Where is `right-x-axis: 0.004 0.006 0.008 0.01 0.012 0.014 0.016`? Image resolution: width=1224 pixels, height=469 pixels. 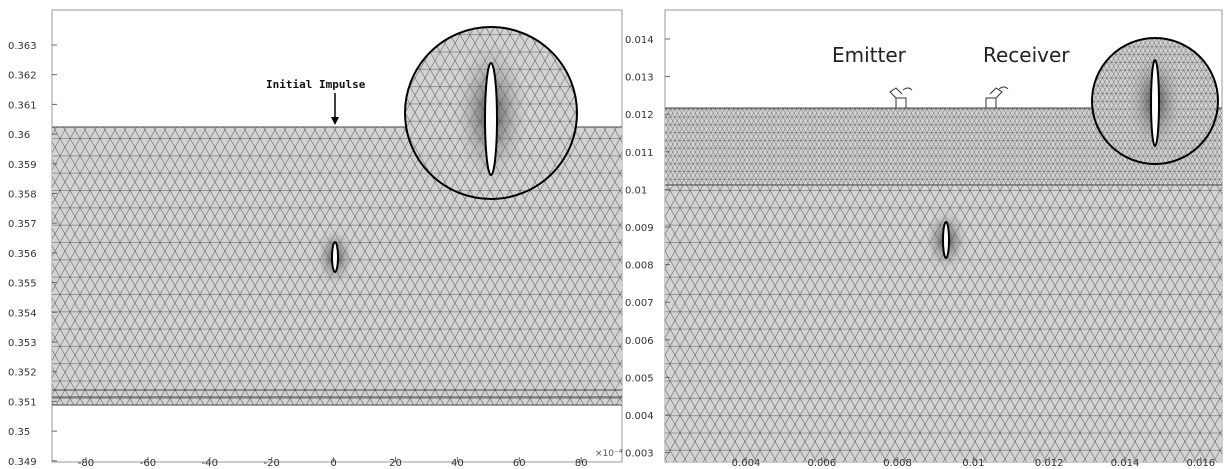 right-x-axis: 0.004 0.006 0.008 0.01 0.012 0.014 0.016 is located at coordinates (973, 463).